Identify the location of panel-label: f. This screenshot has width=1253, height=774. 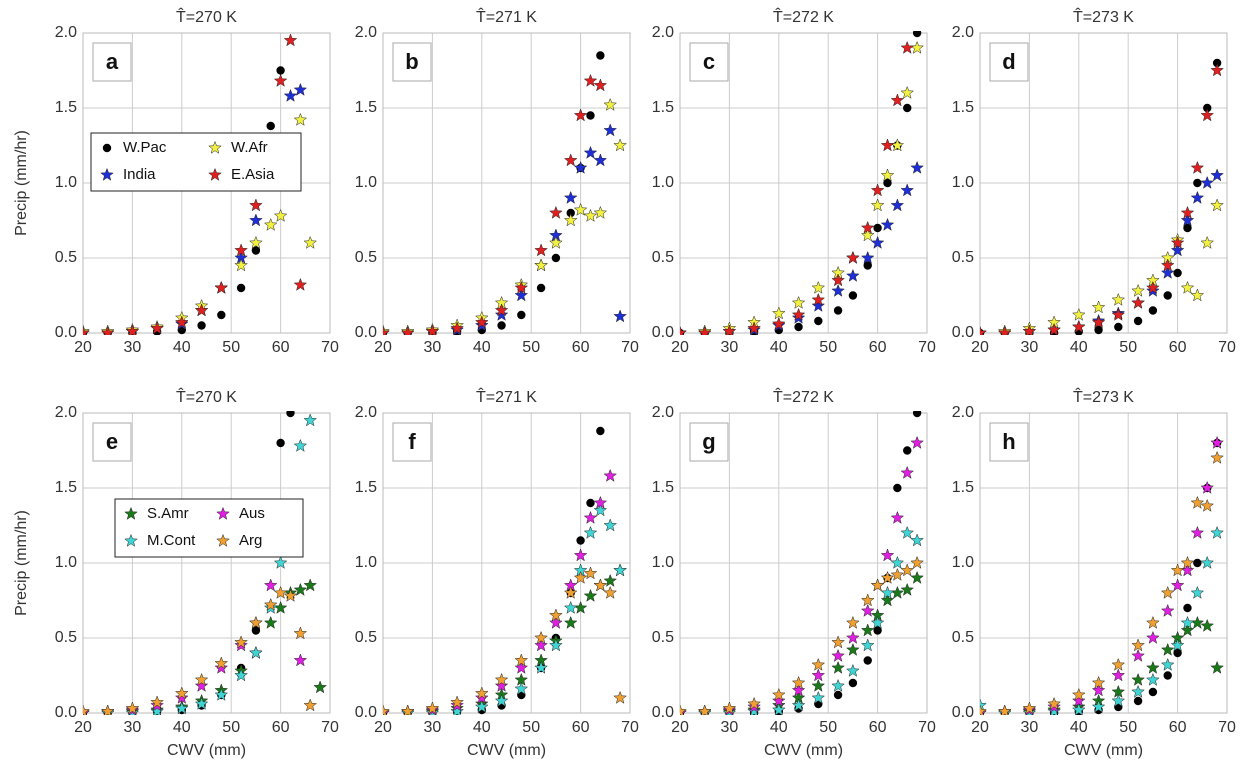
(412, 441).